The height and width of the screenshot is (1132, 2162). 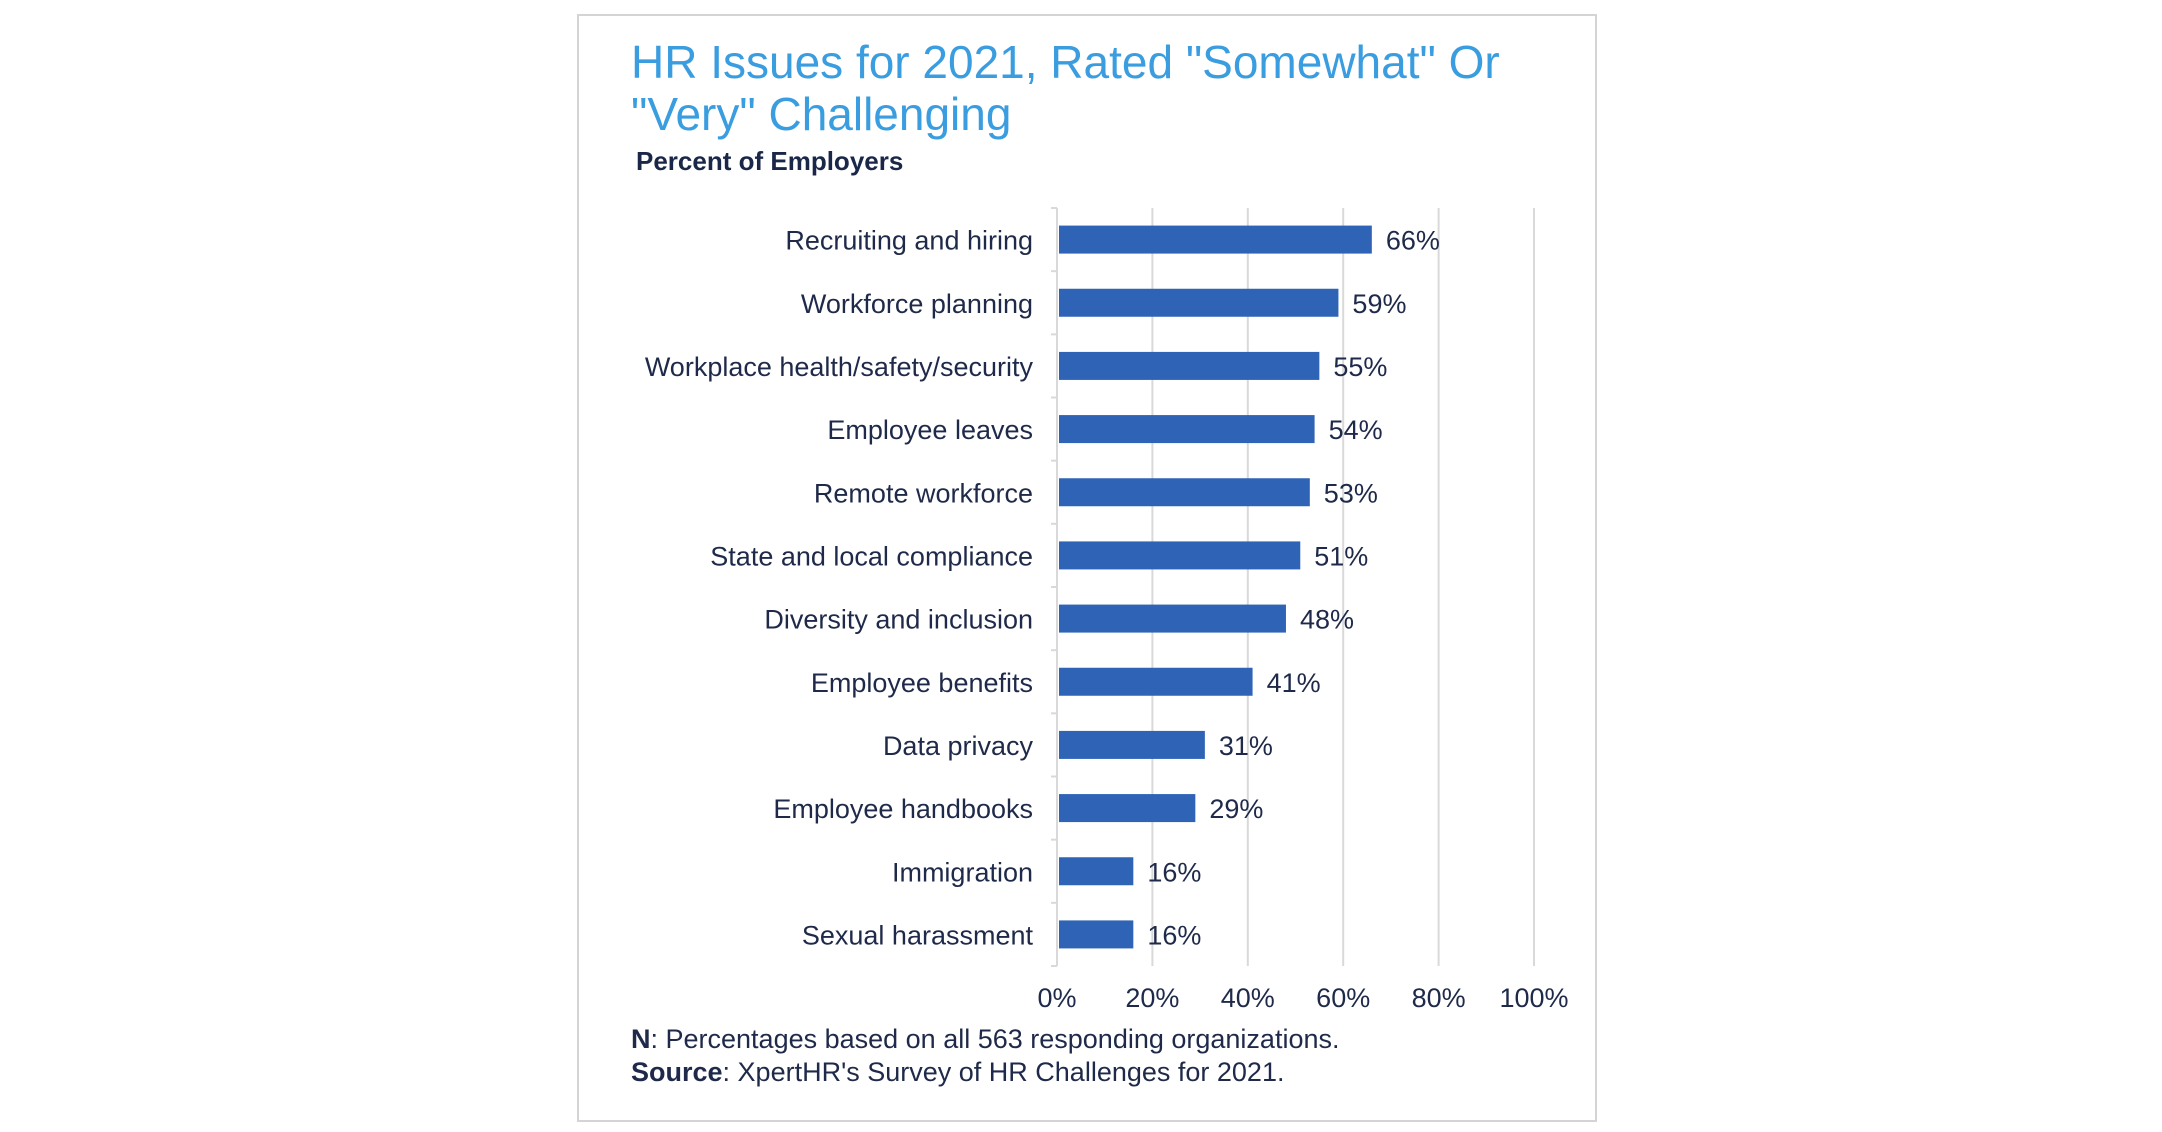 I want to click on x-tick-label: 40%, so click(x=1248, y=998).